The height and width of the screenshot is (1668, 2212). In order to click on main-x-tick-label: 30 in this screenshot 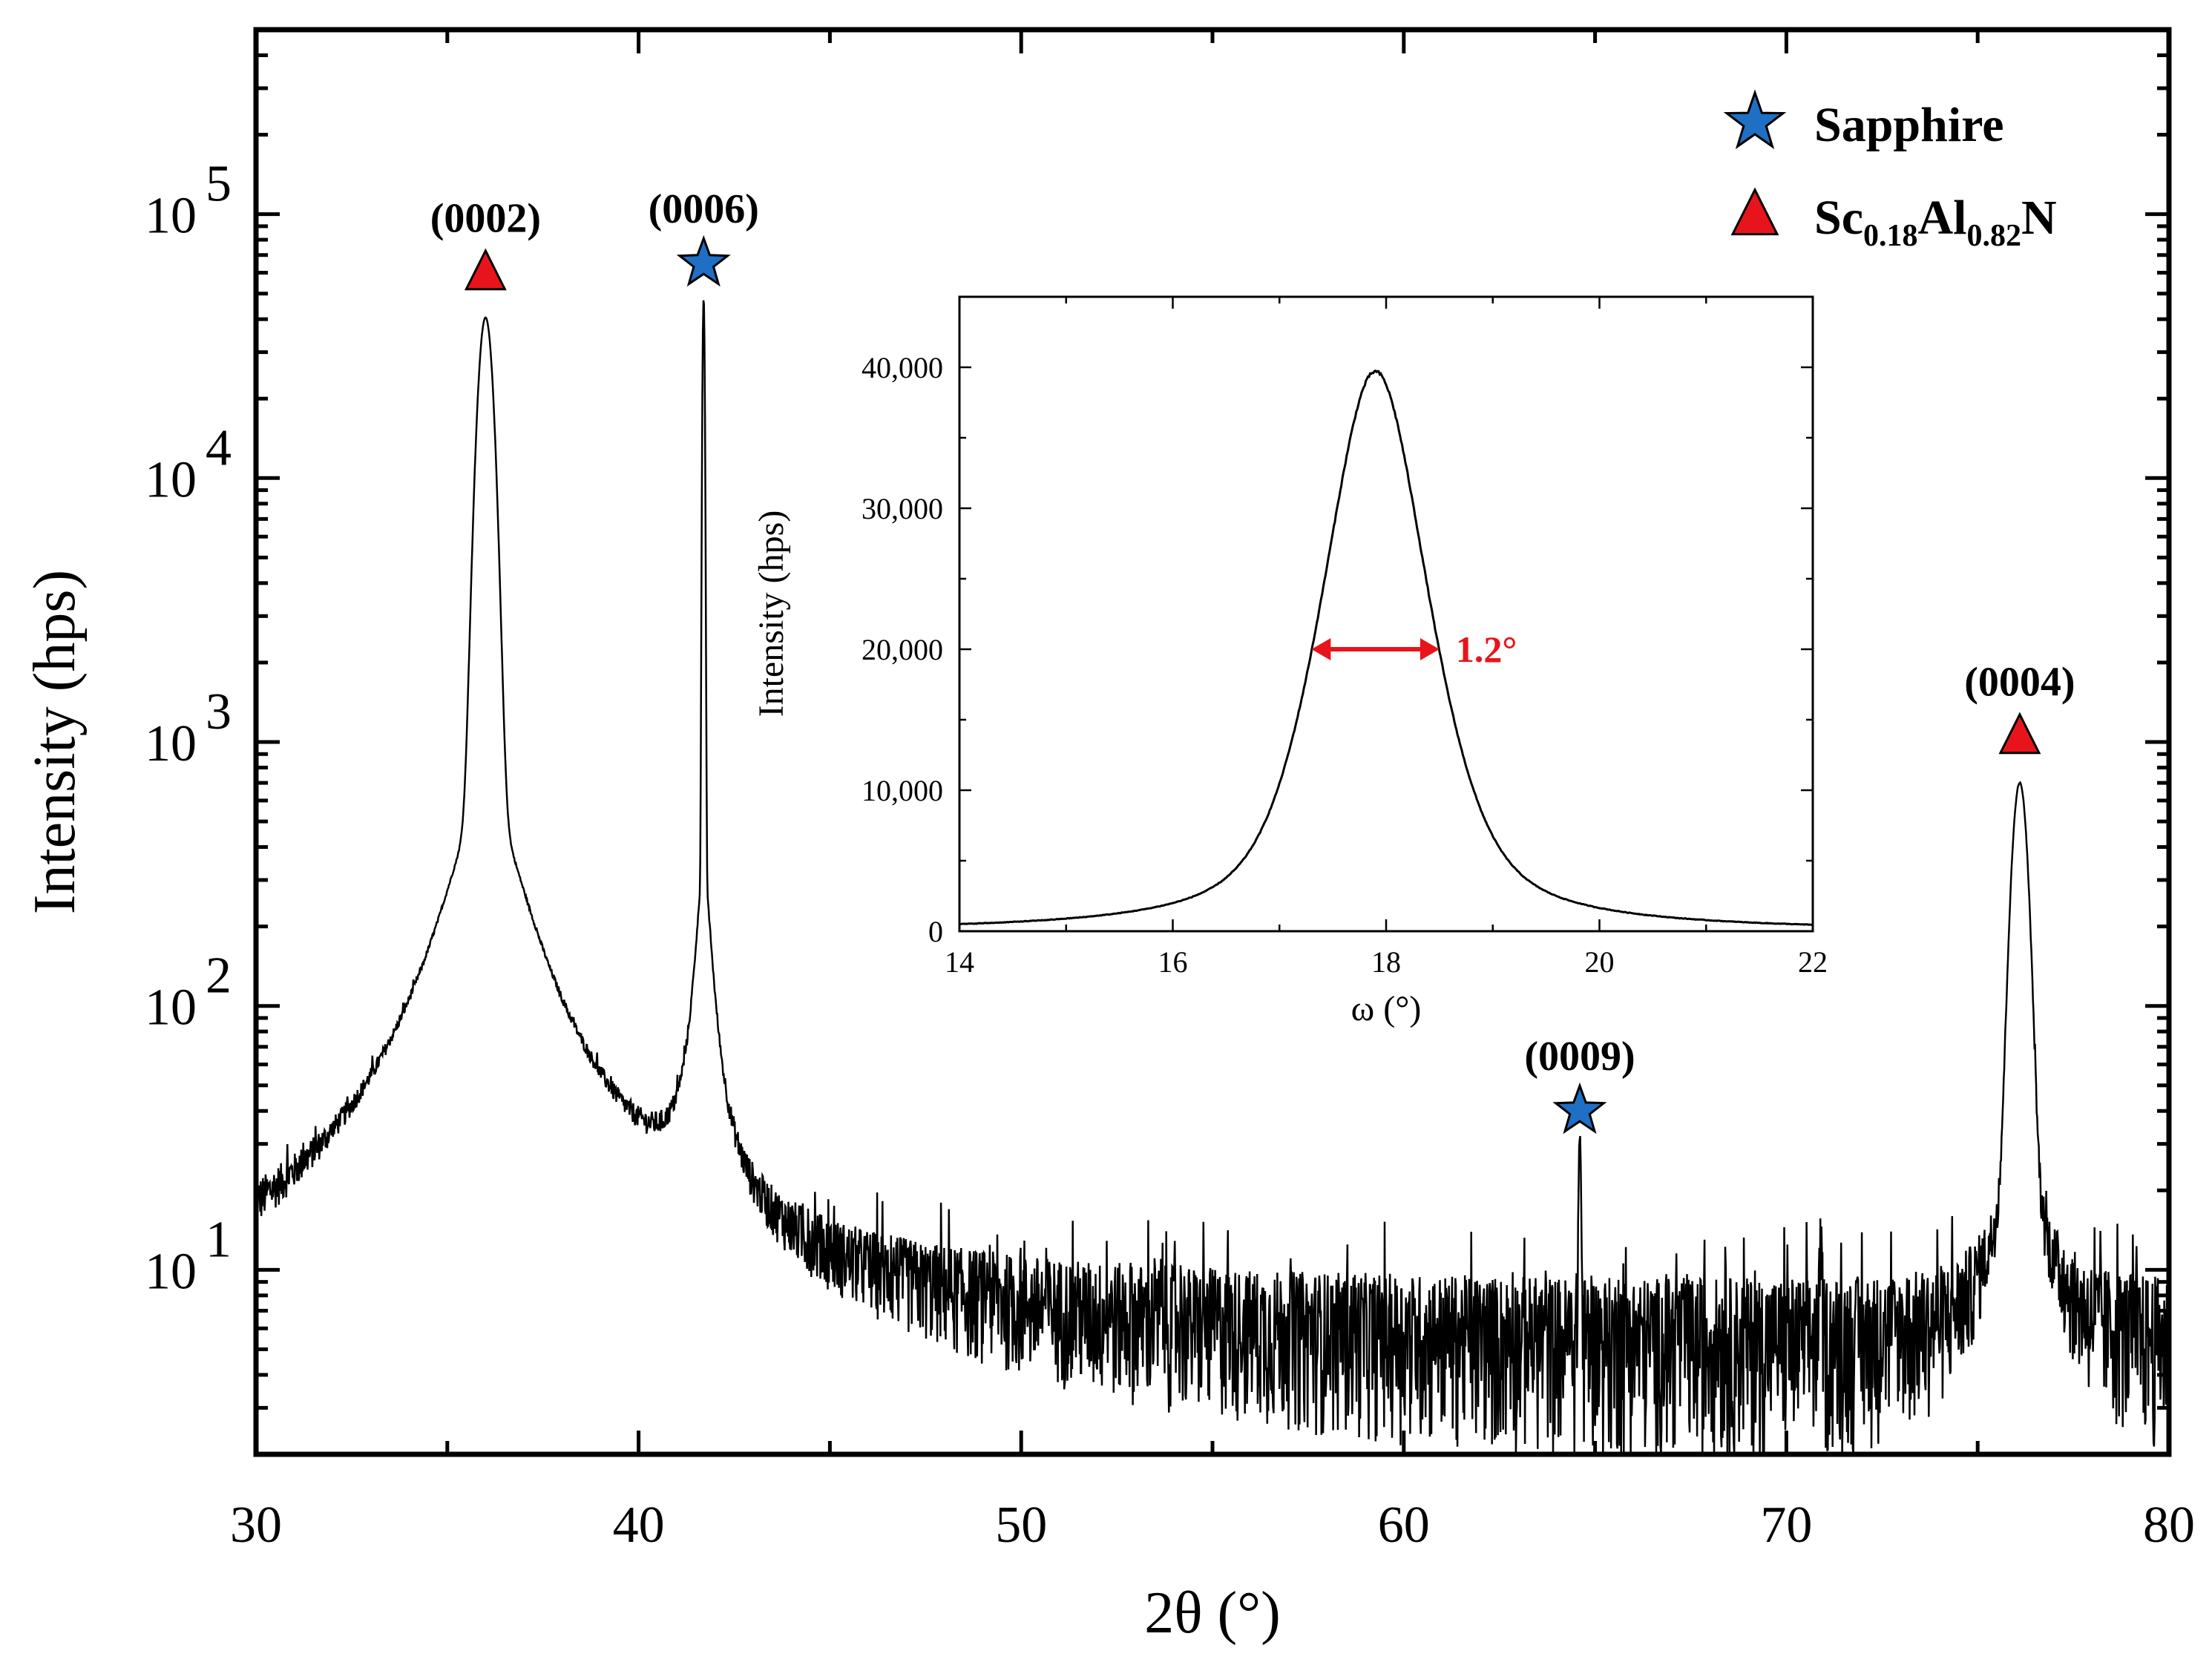, I will do `click(256, 1525)`.